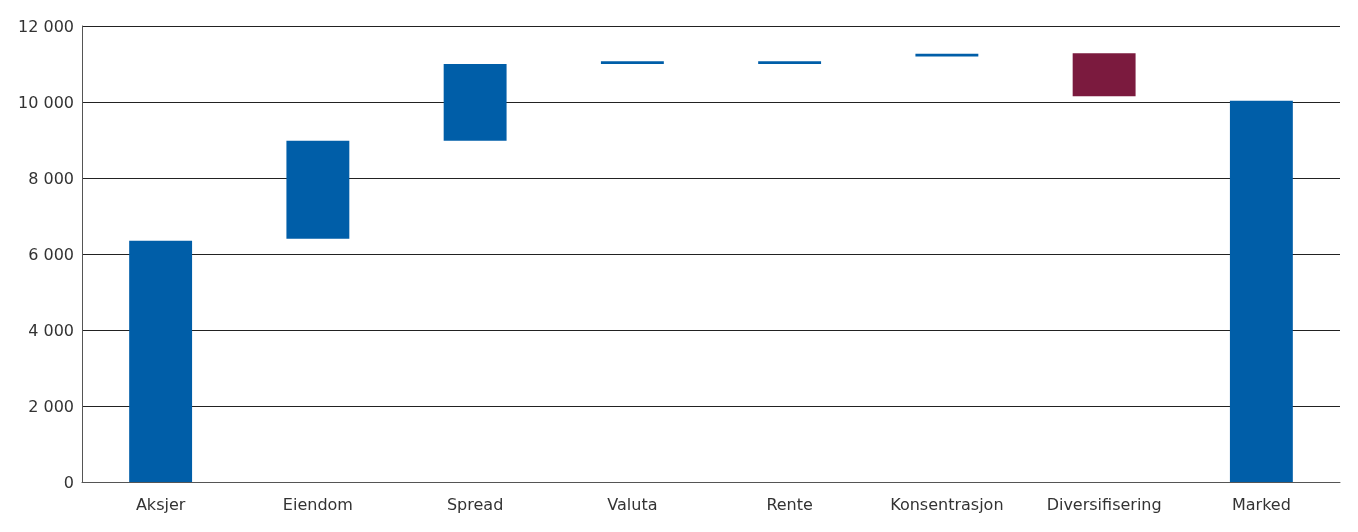  I want to click on y-tick-label: 12 000, so click(46, 26).